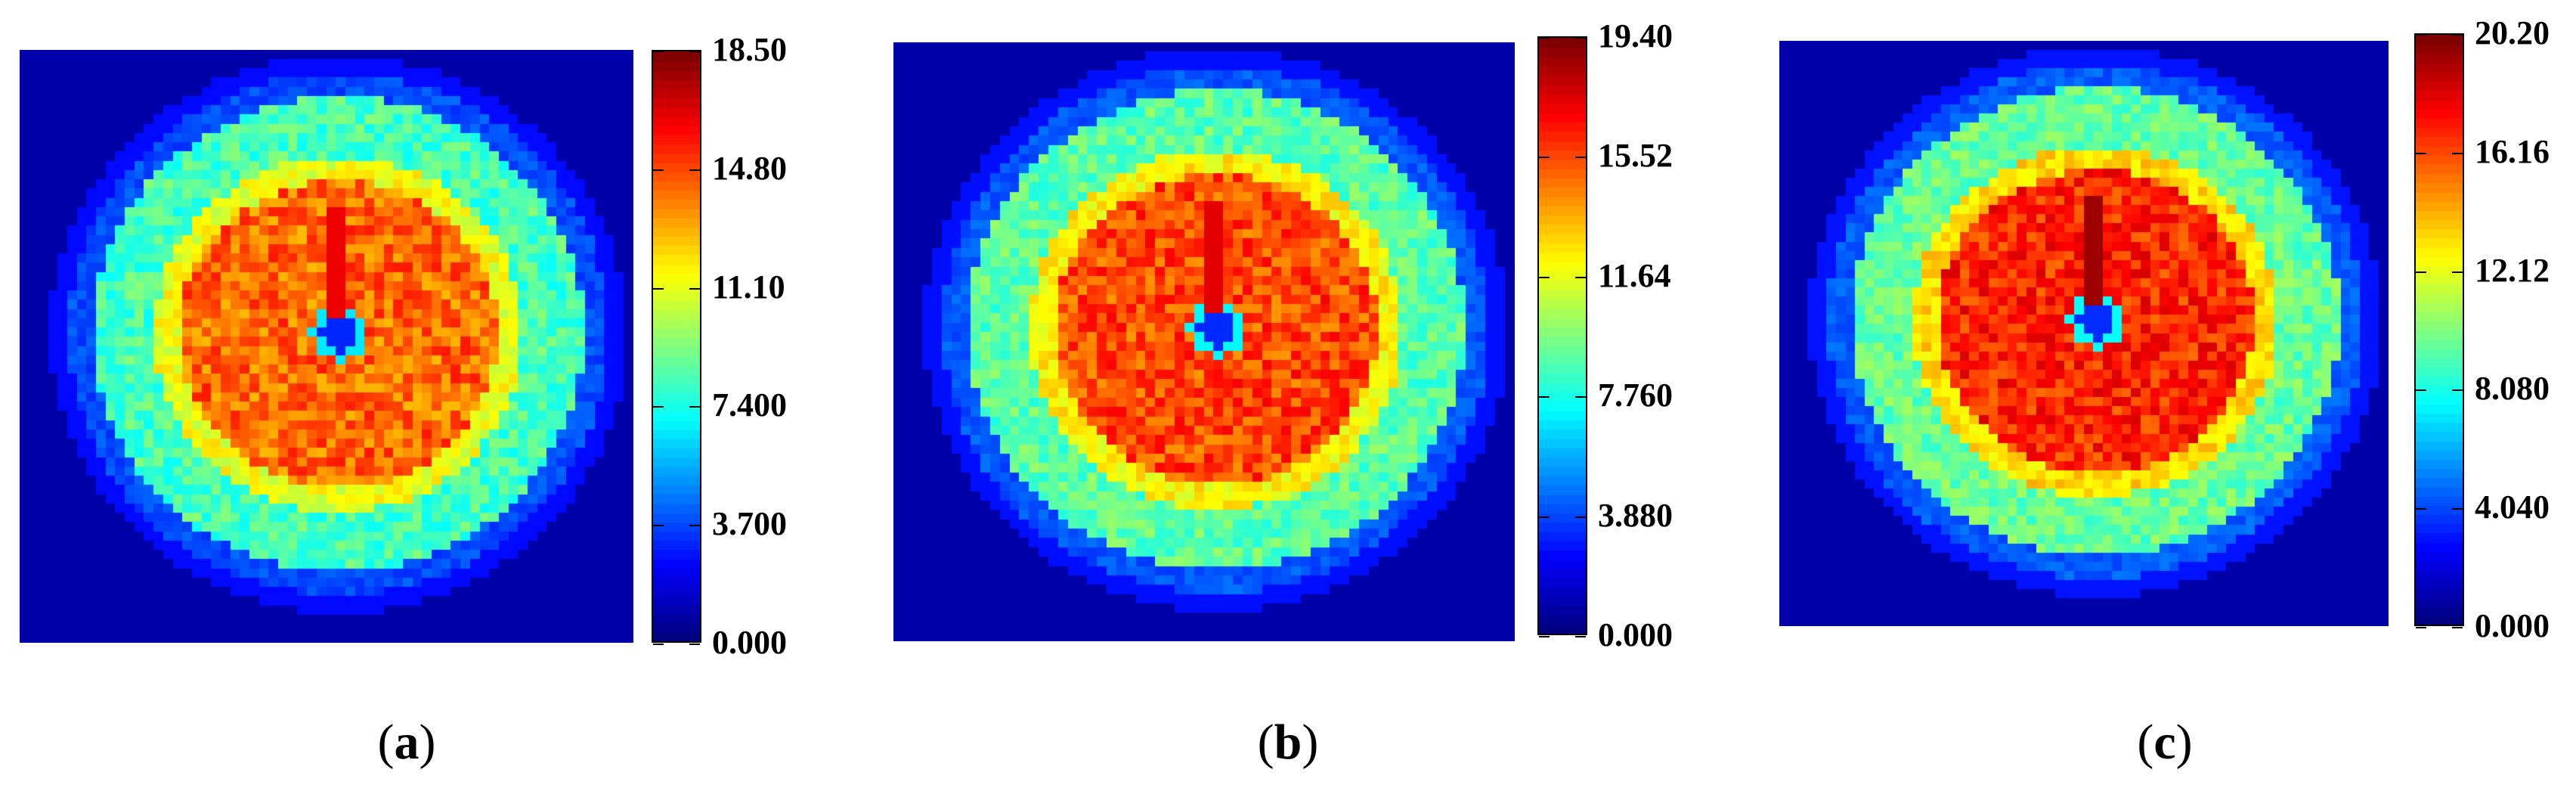  I want to click on colorbar-tick-label-a-3: 11.10, so click(748, 287).